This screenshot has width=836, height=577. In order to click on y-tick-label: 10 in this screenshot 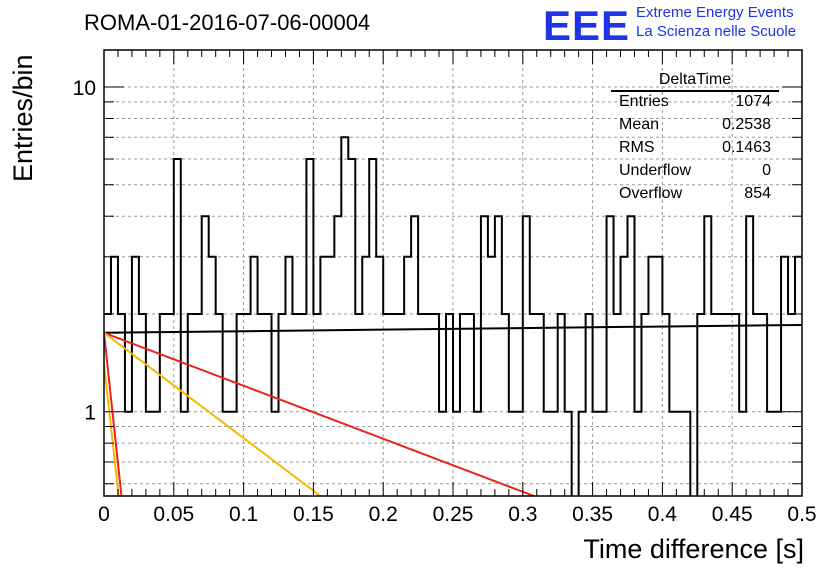, I will do `click(84, 88)`.